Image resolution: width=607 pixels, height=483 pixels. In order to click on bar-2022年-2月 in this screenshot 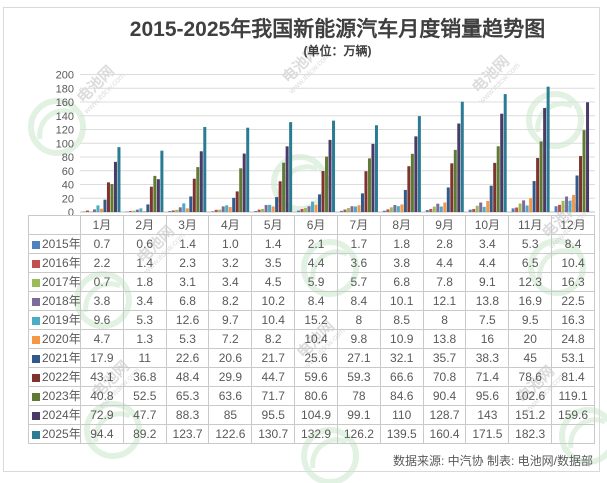, I will do `click(151, 199)`.